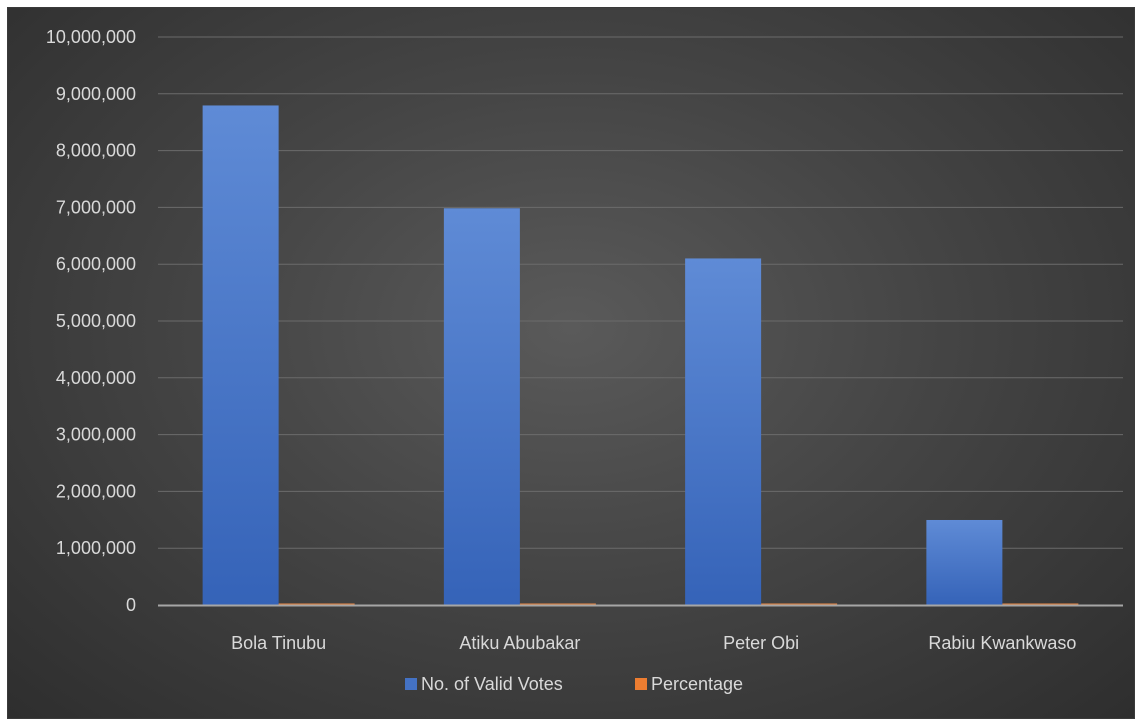  Describe the element at coordinates (761, 643) in the screenshot. I see `x-category-label: Peter Obi` at that location.